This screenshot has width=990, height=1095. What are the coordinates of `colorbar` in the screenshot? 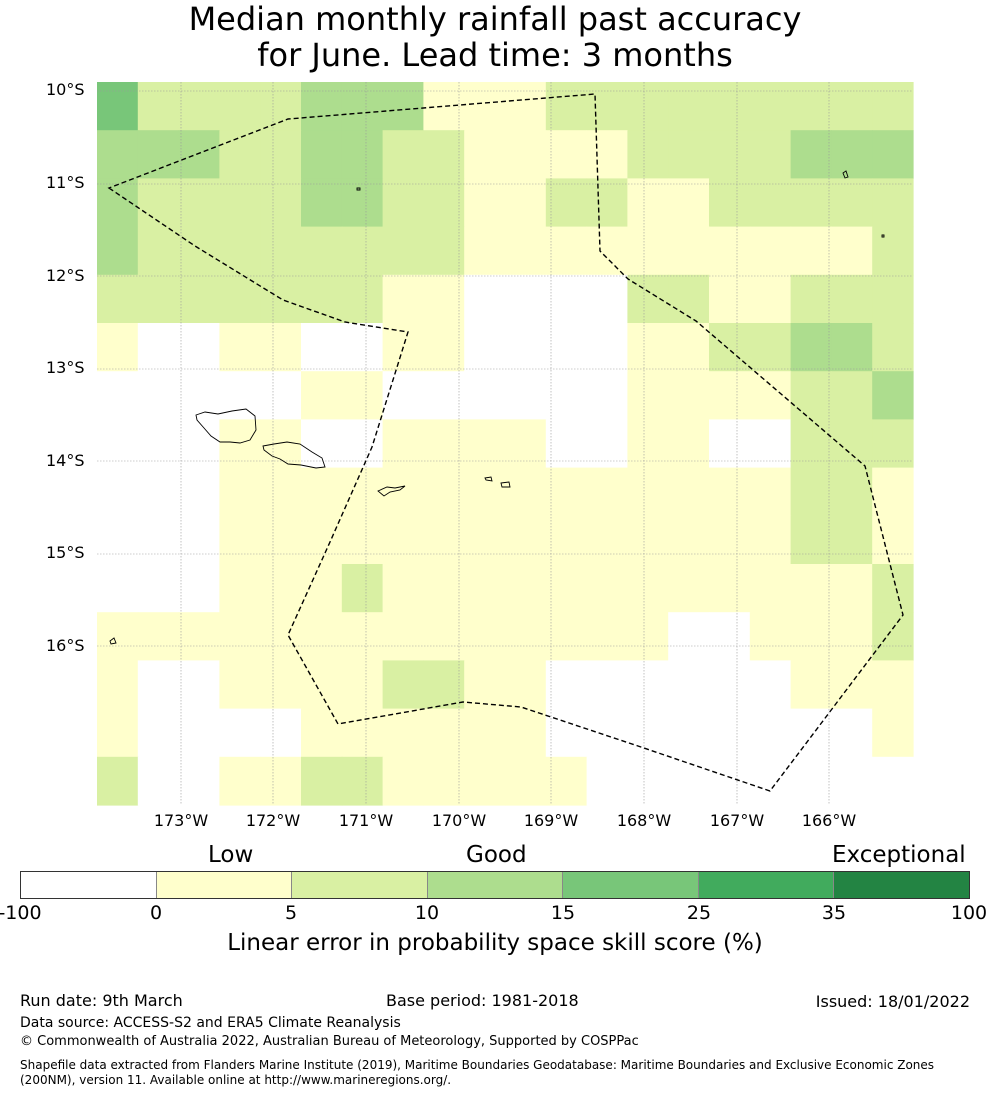 It's located at (495, 885).